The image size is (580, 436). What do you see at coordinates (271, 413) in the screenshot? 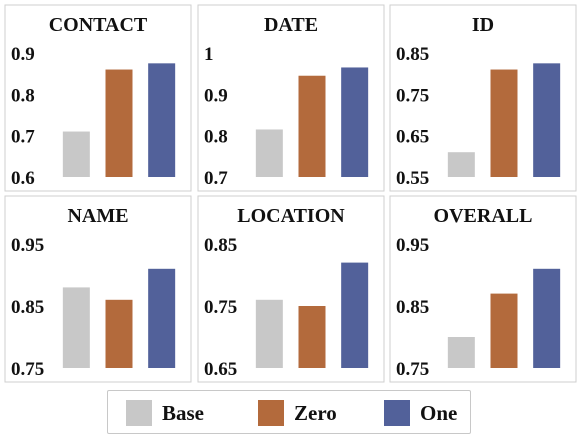
I see `legend-swatch-zero` at bounding box center [271, 413].